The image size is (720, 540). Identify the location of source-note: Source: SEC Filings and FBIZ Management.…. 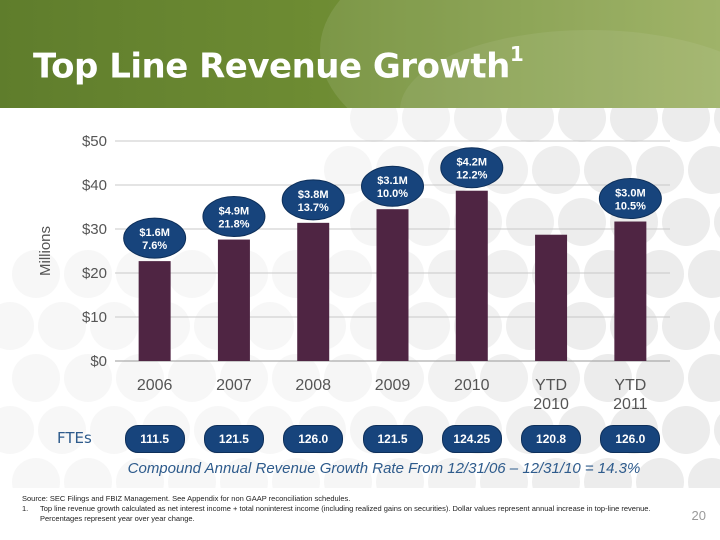
(186, 498).